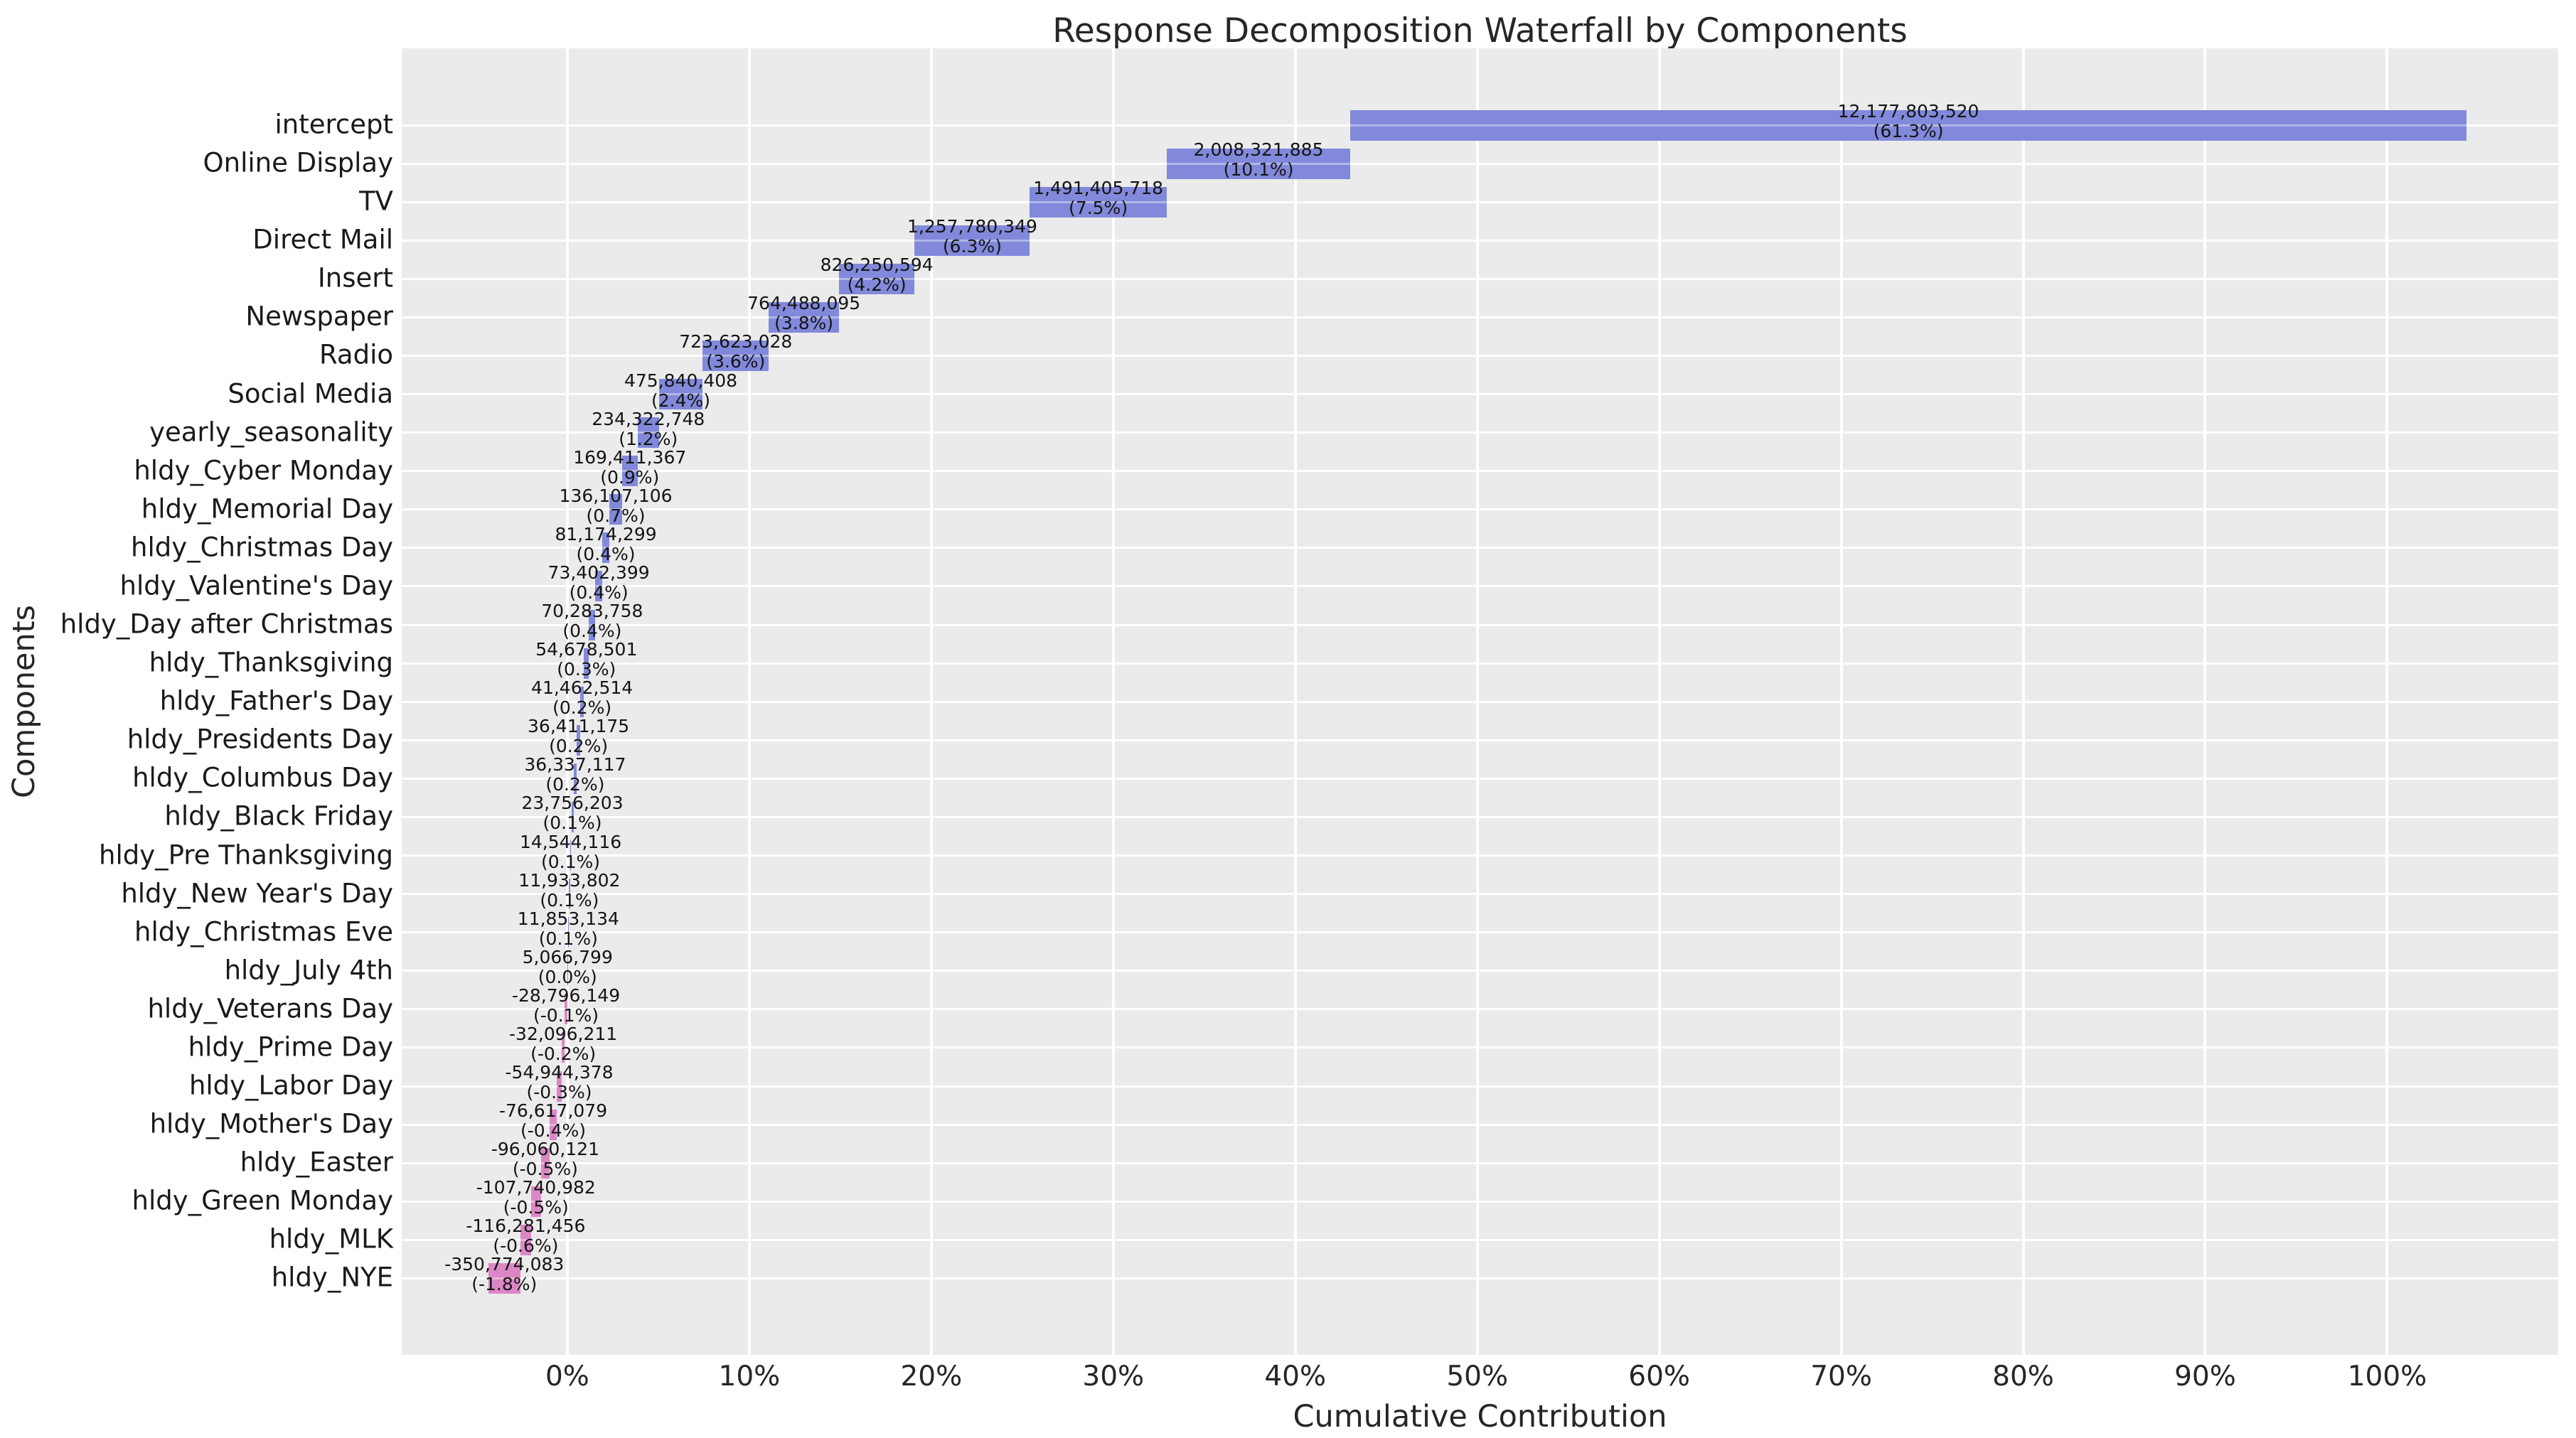 This screenshot has width=2576, height=1438. What do you see at coordinates (563, 1053) in the screenshot?
I see `bar-percent-line: (-0.2%)` at bounding box center [563, 1053].